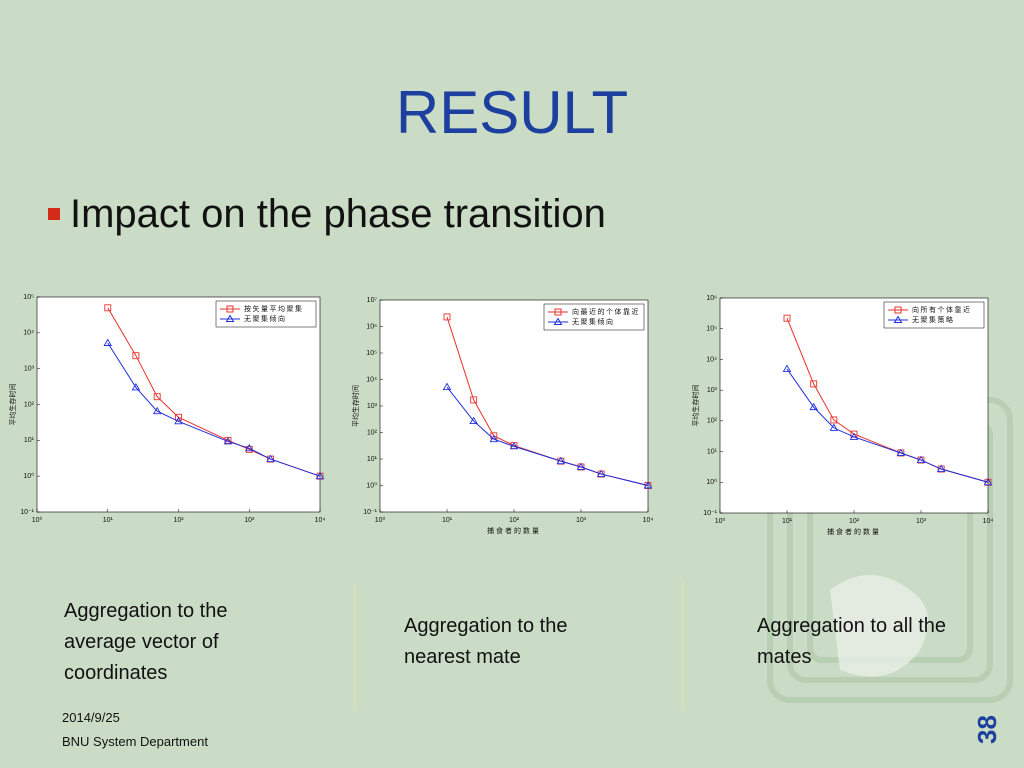 The image size is (1024, 768). I want to click on bullet-marker, so click(54, 214).